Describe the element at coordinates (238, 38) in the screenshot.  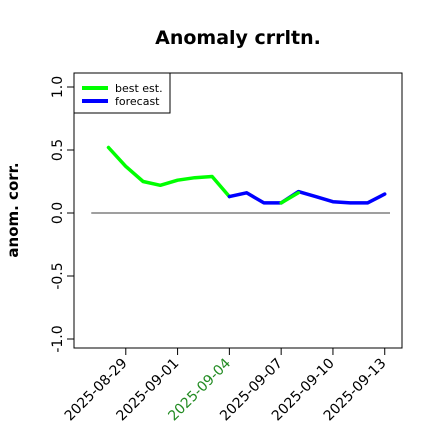
I see `chart-title: Anomaly crrltn.` at that location.